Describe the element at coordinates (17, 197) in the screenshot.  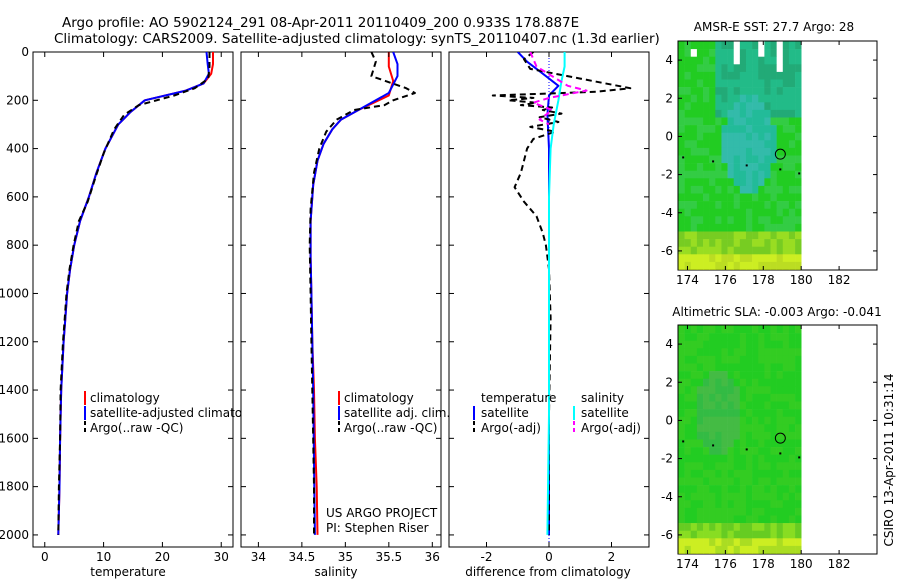
I see `depth-ytick-label: 600` at that location.